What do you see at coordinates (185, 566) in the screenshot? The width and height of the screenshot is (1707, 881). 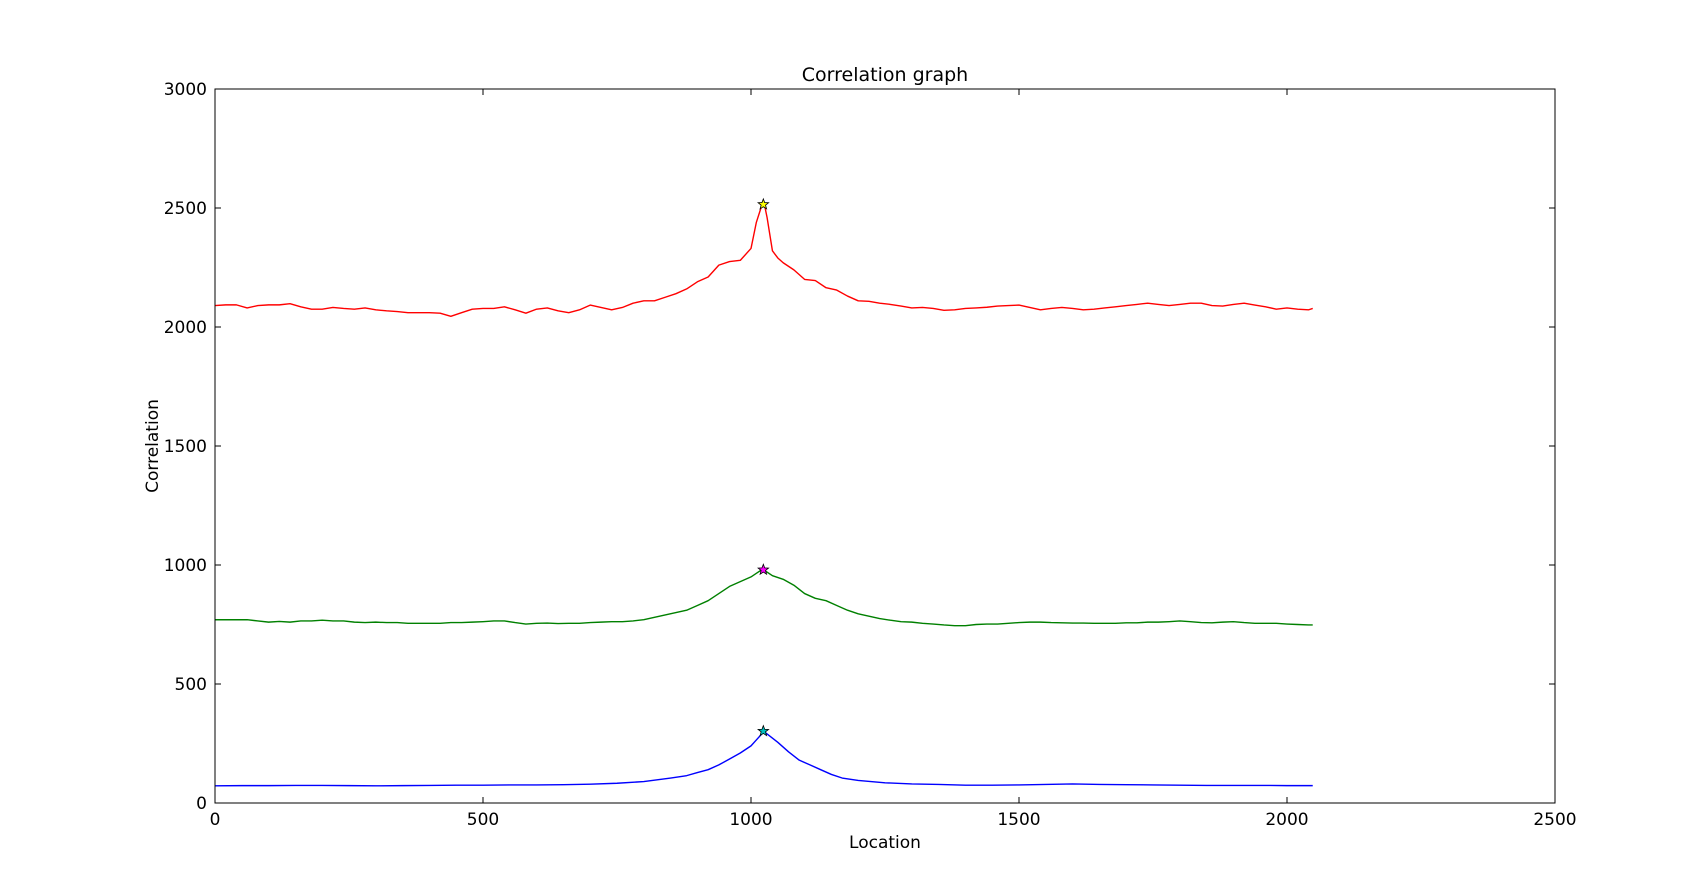 I see `y-tick-label: 1000` at bounding box center [185, 566].